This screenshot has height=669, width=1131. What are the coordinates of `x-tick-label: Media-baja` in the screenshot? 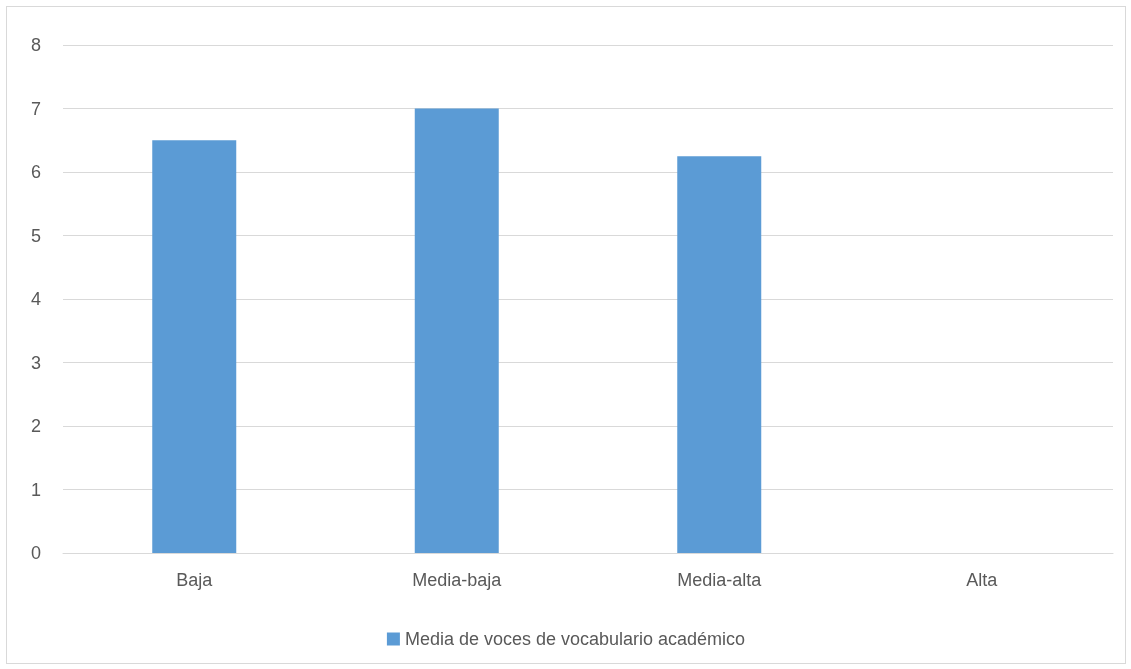 It's located at (457, 580).